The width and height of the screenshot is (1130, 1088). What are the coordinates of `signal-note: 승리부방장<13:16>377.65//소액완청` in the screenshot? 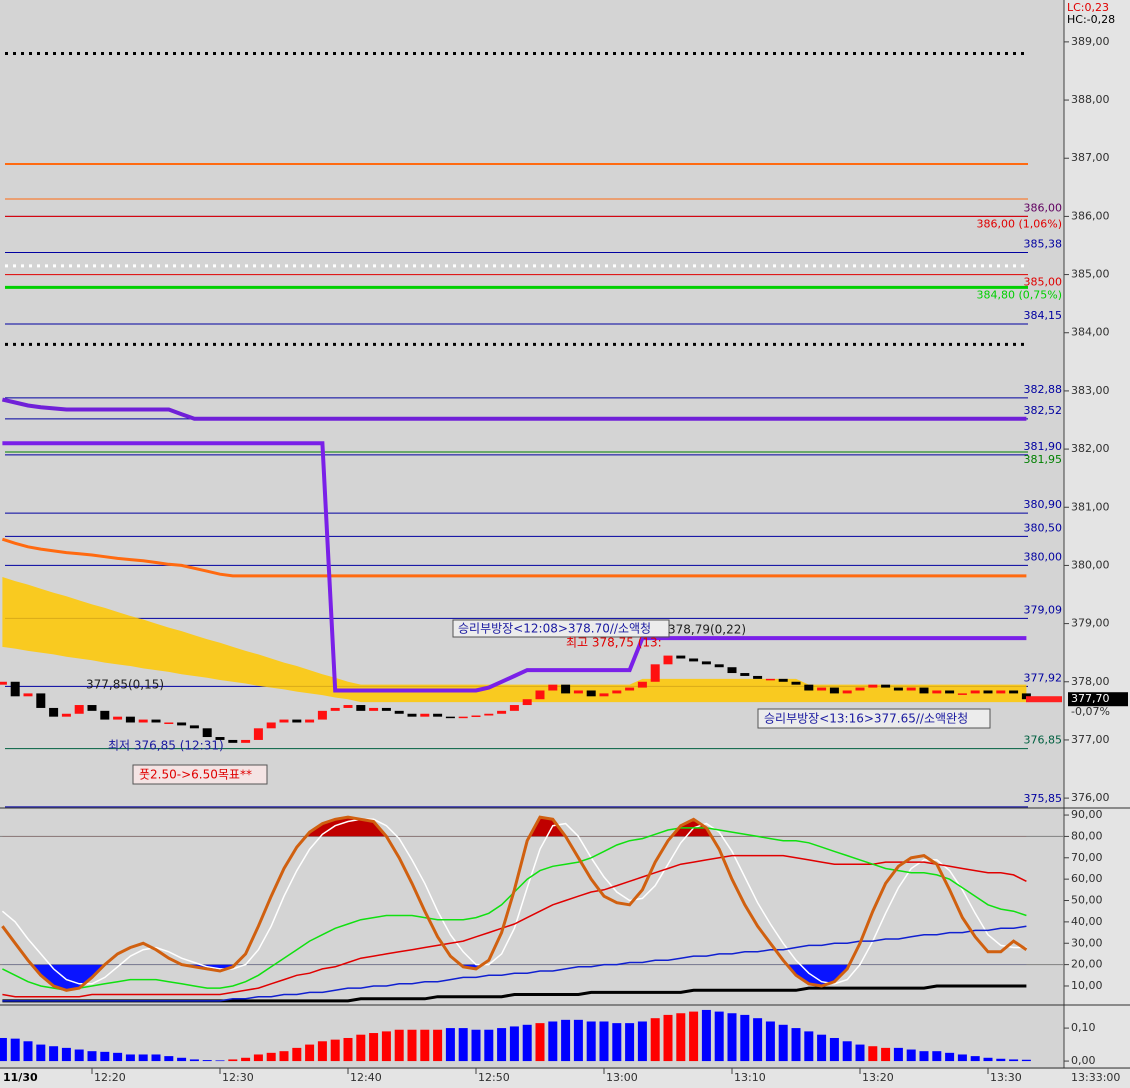 It's located at (866, 719).